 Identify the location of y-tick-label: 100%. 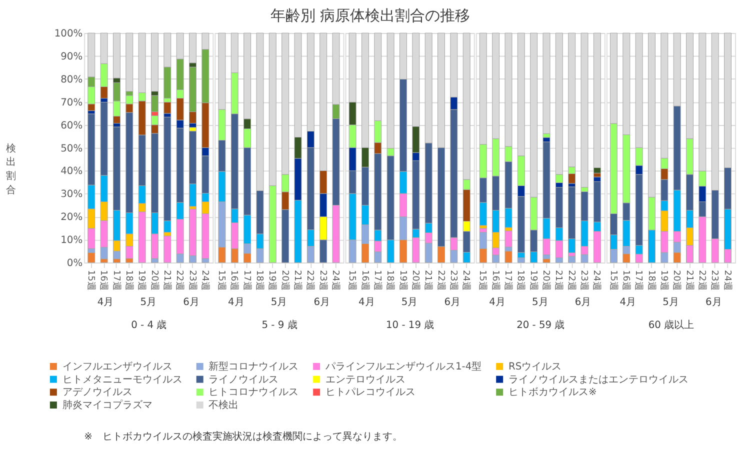
(68, 34).